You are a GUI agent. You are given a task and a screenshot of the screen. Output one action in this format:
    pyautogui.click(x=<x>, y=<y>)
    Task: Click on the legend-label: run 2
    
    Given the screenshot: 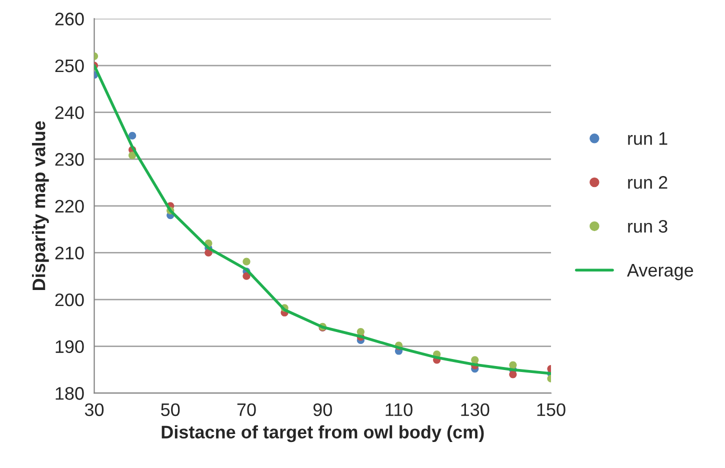 What is the action you would take?
    pyautogui.click(x=648, y=182)
    